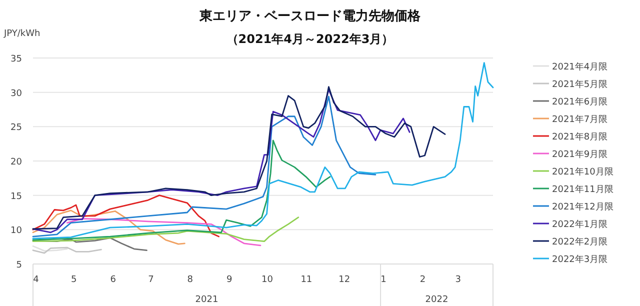  What do you see at coordinates (583, 189) in the screenshot?
I see `legend-label: 2021年11月限` at bounding box center [583, 189].